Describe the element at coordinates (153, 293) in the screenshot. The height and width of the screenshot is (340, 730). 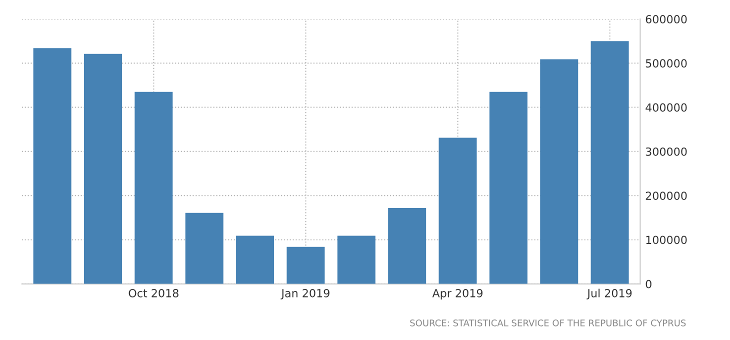
I see `x-tick-label: Oct 2018` at that location.